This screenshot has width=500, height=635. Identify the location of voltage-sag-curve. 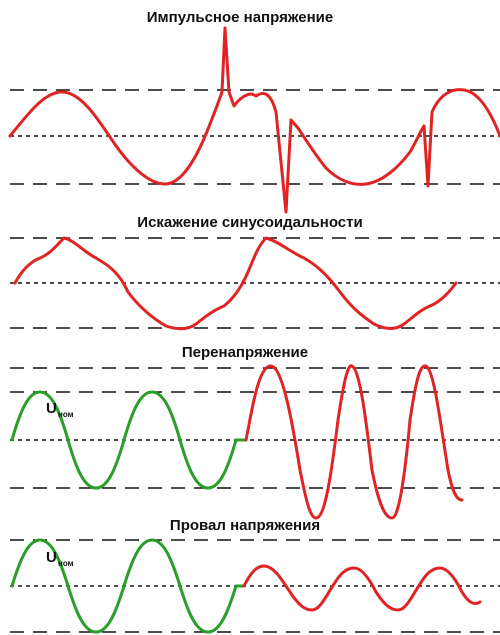
(362, 588).